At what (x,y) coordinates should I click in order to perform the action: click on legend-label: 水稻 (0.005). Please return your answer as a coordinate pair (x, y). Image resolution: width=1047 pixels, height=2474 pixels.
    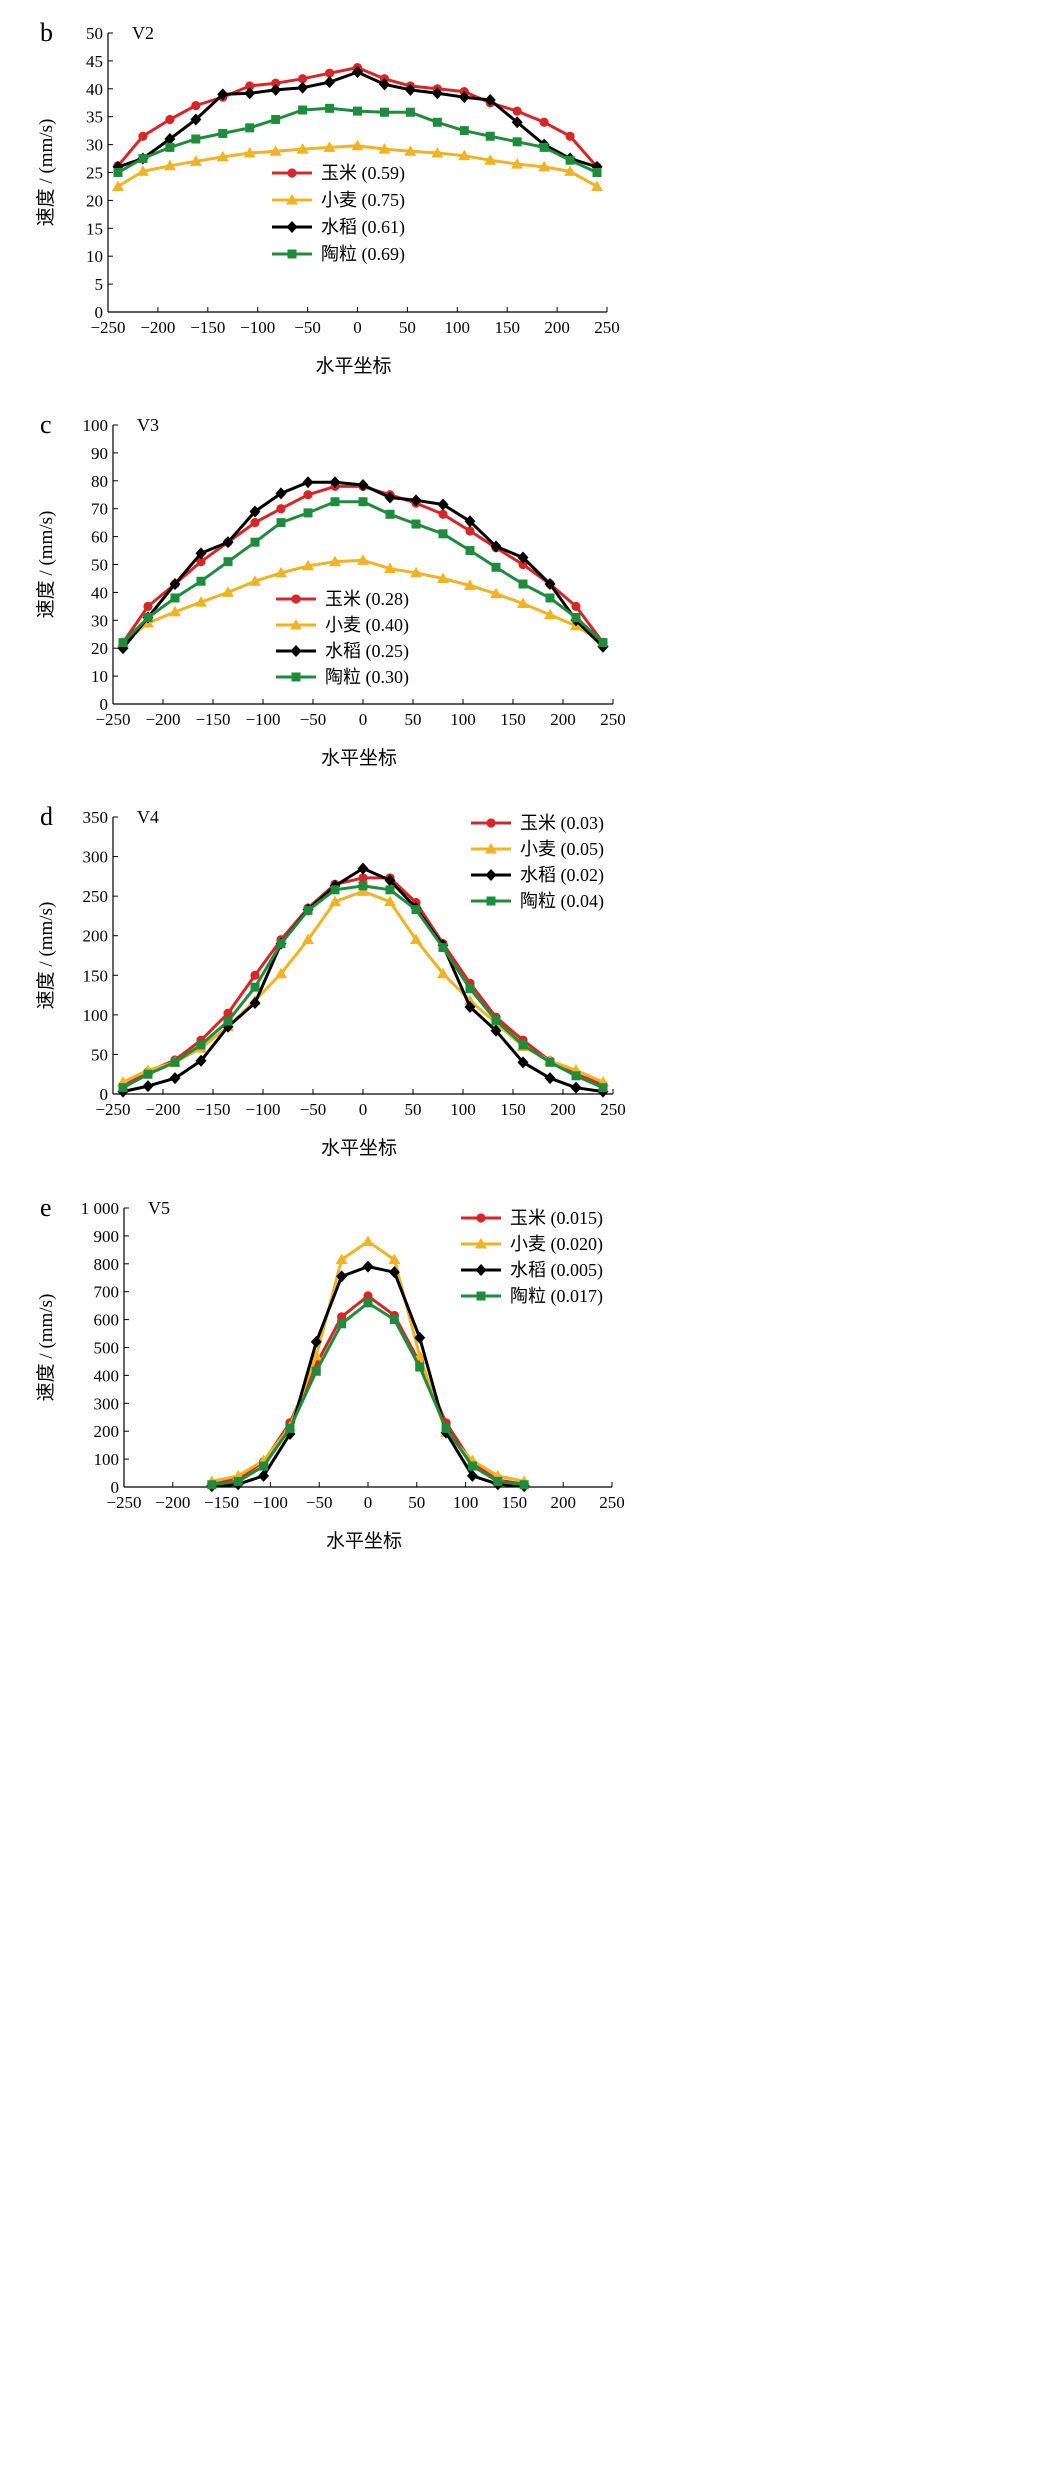
    Looking at the image, I should click on (556, 1270).